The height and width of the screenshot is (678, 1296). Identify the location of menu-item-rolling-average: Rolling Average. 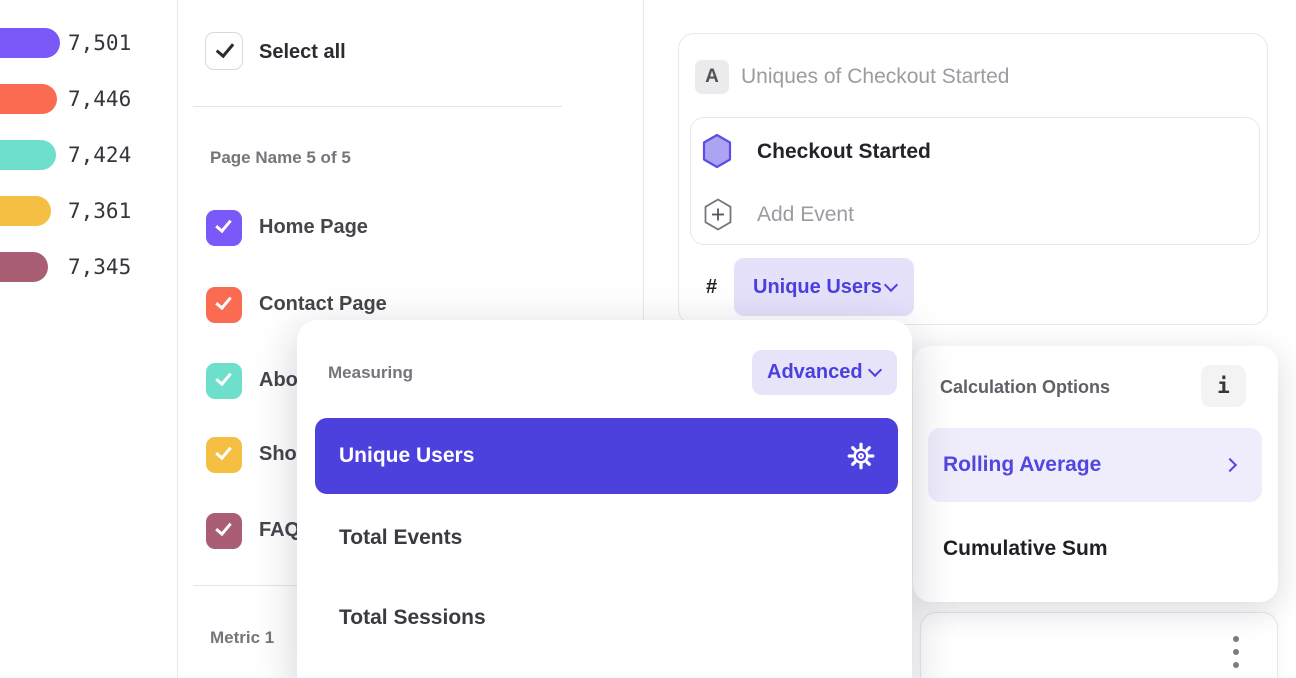
(1095, 465).